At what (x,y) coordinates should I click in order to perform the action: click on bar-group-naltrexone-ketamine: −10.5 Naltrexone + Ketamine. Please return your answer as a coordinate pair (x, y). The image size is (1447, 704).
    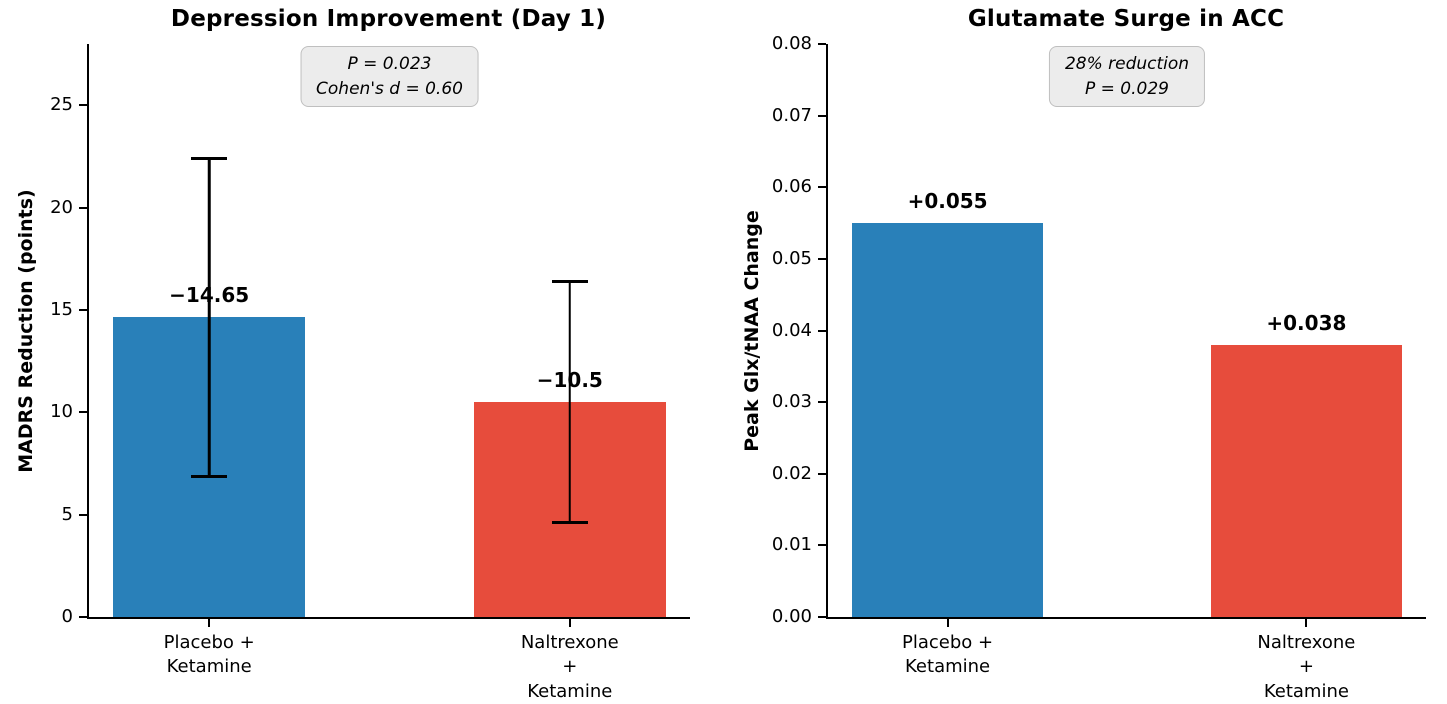
    Looking at the image, I should click on (569, 373).